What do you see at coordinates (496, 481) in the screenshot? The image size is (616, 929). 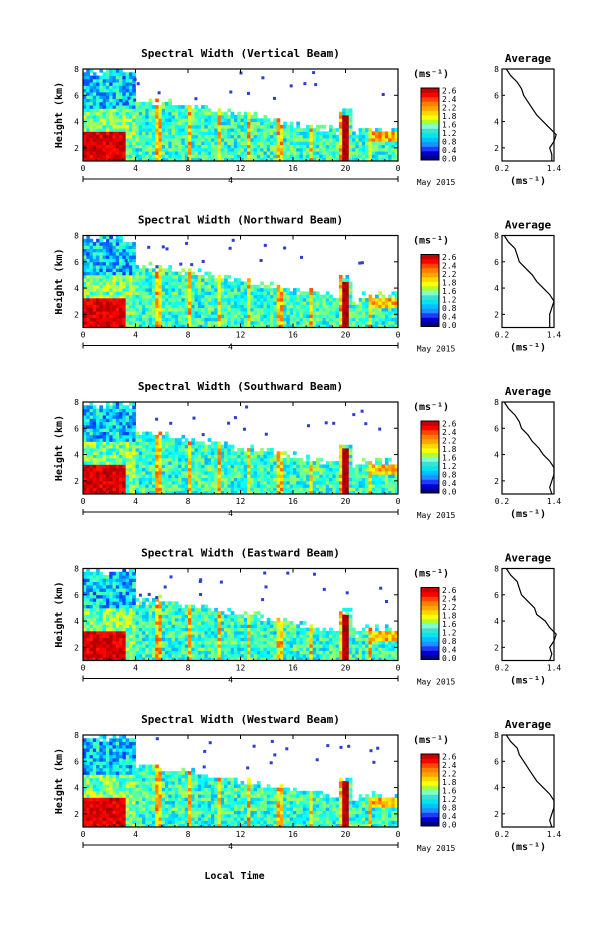 I see `profile-y-tick-label: 2` at bounding box center [496, 481].